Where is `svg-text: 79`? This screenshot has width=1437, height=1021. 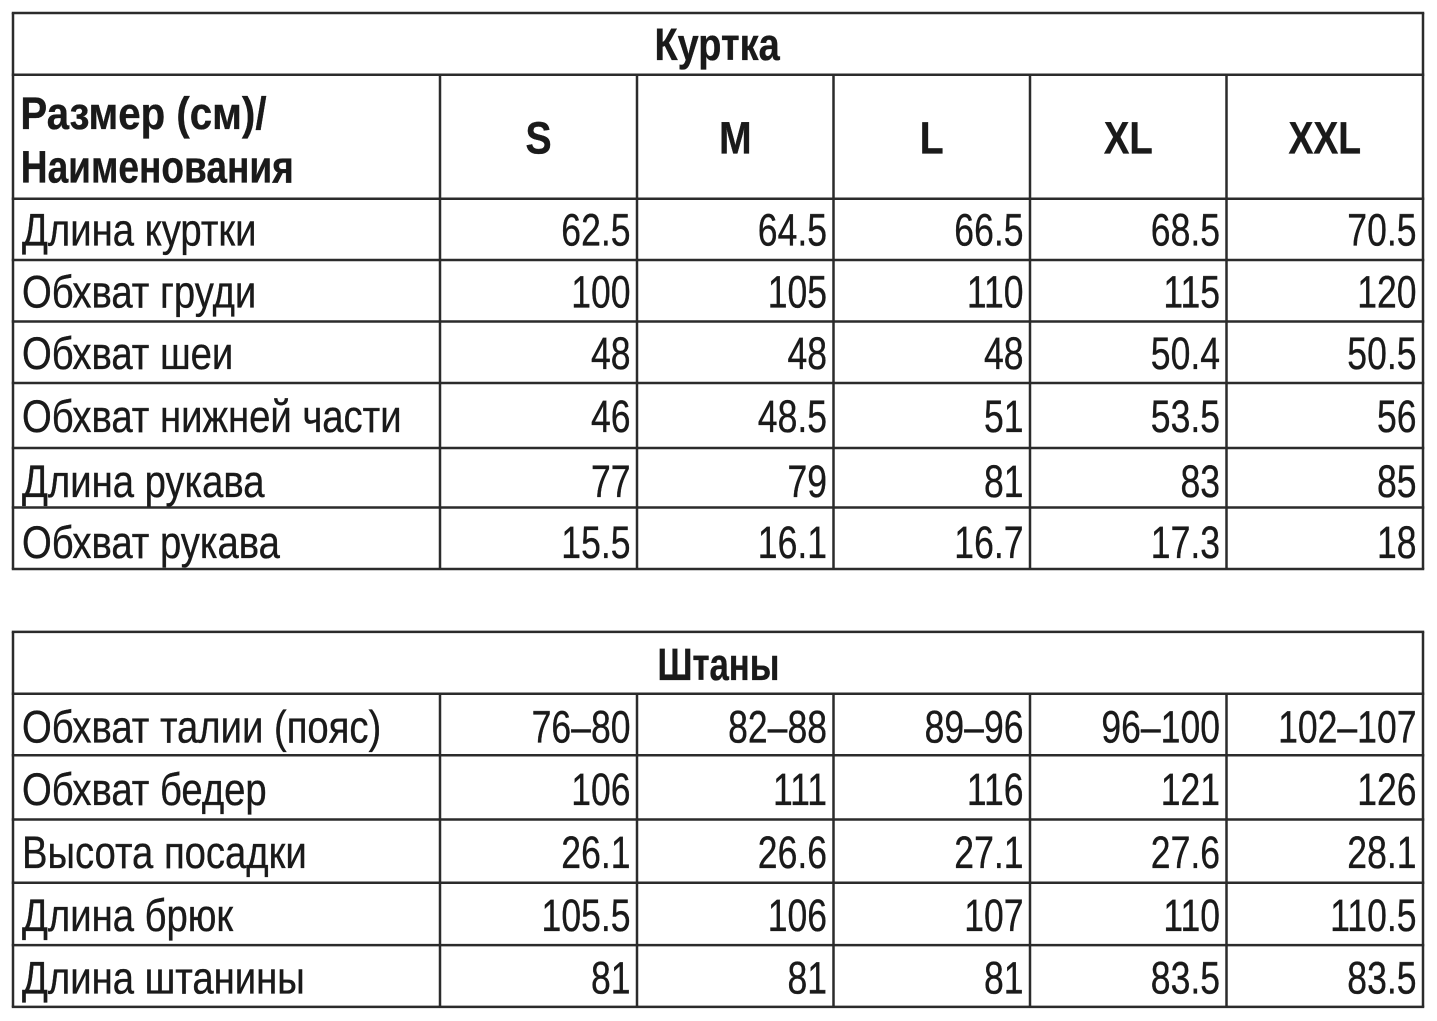 svg-text: 79 is located at coordinates (807, 481).